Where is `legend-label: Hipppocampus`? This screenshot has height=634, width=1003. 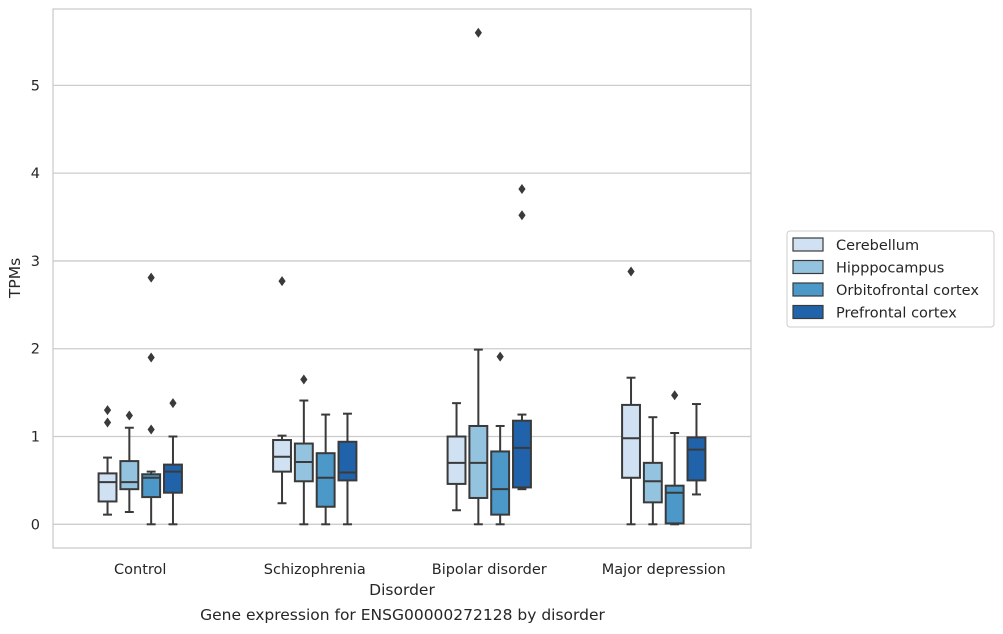
legend-label: Hipppocampus is located at coordinates (890, 269).